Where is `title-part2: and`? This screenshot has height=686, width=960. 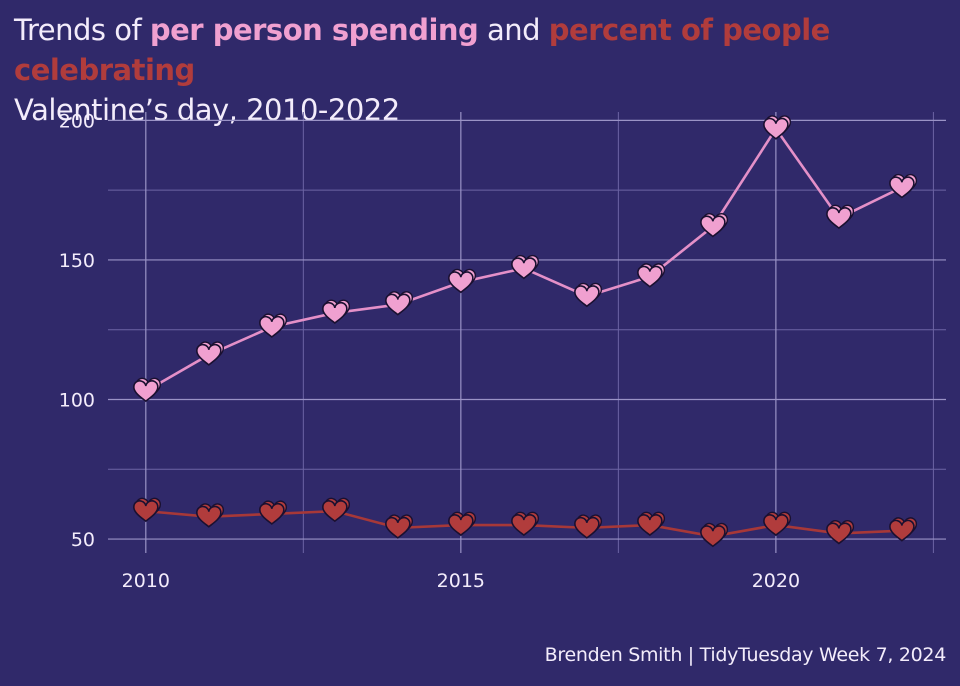 title-part2: and is located at coordinates (513, 30).